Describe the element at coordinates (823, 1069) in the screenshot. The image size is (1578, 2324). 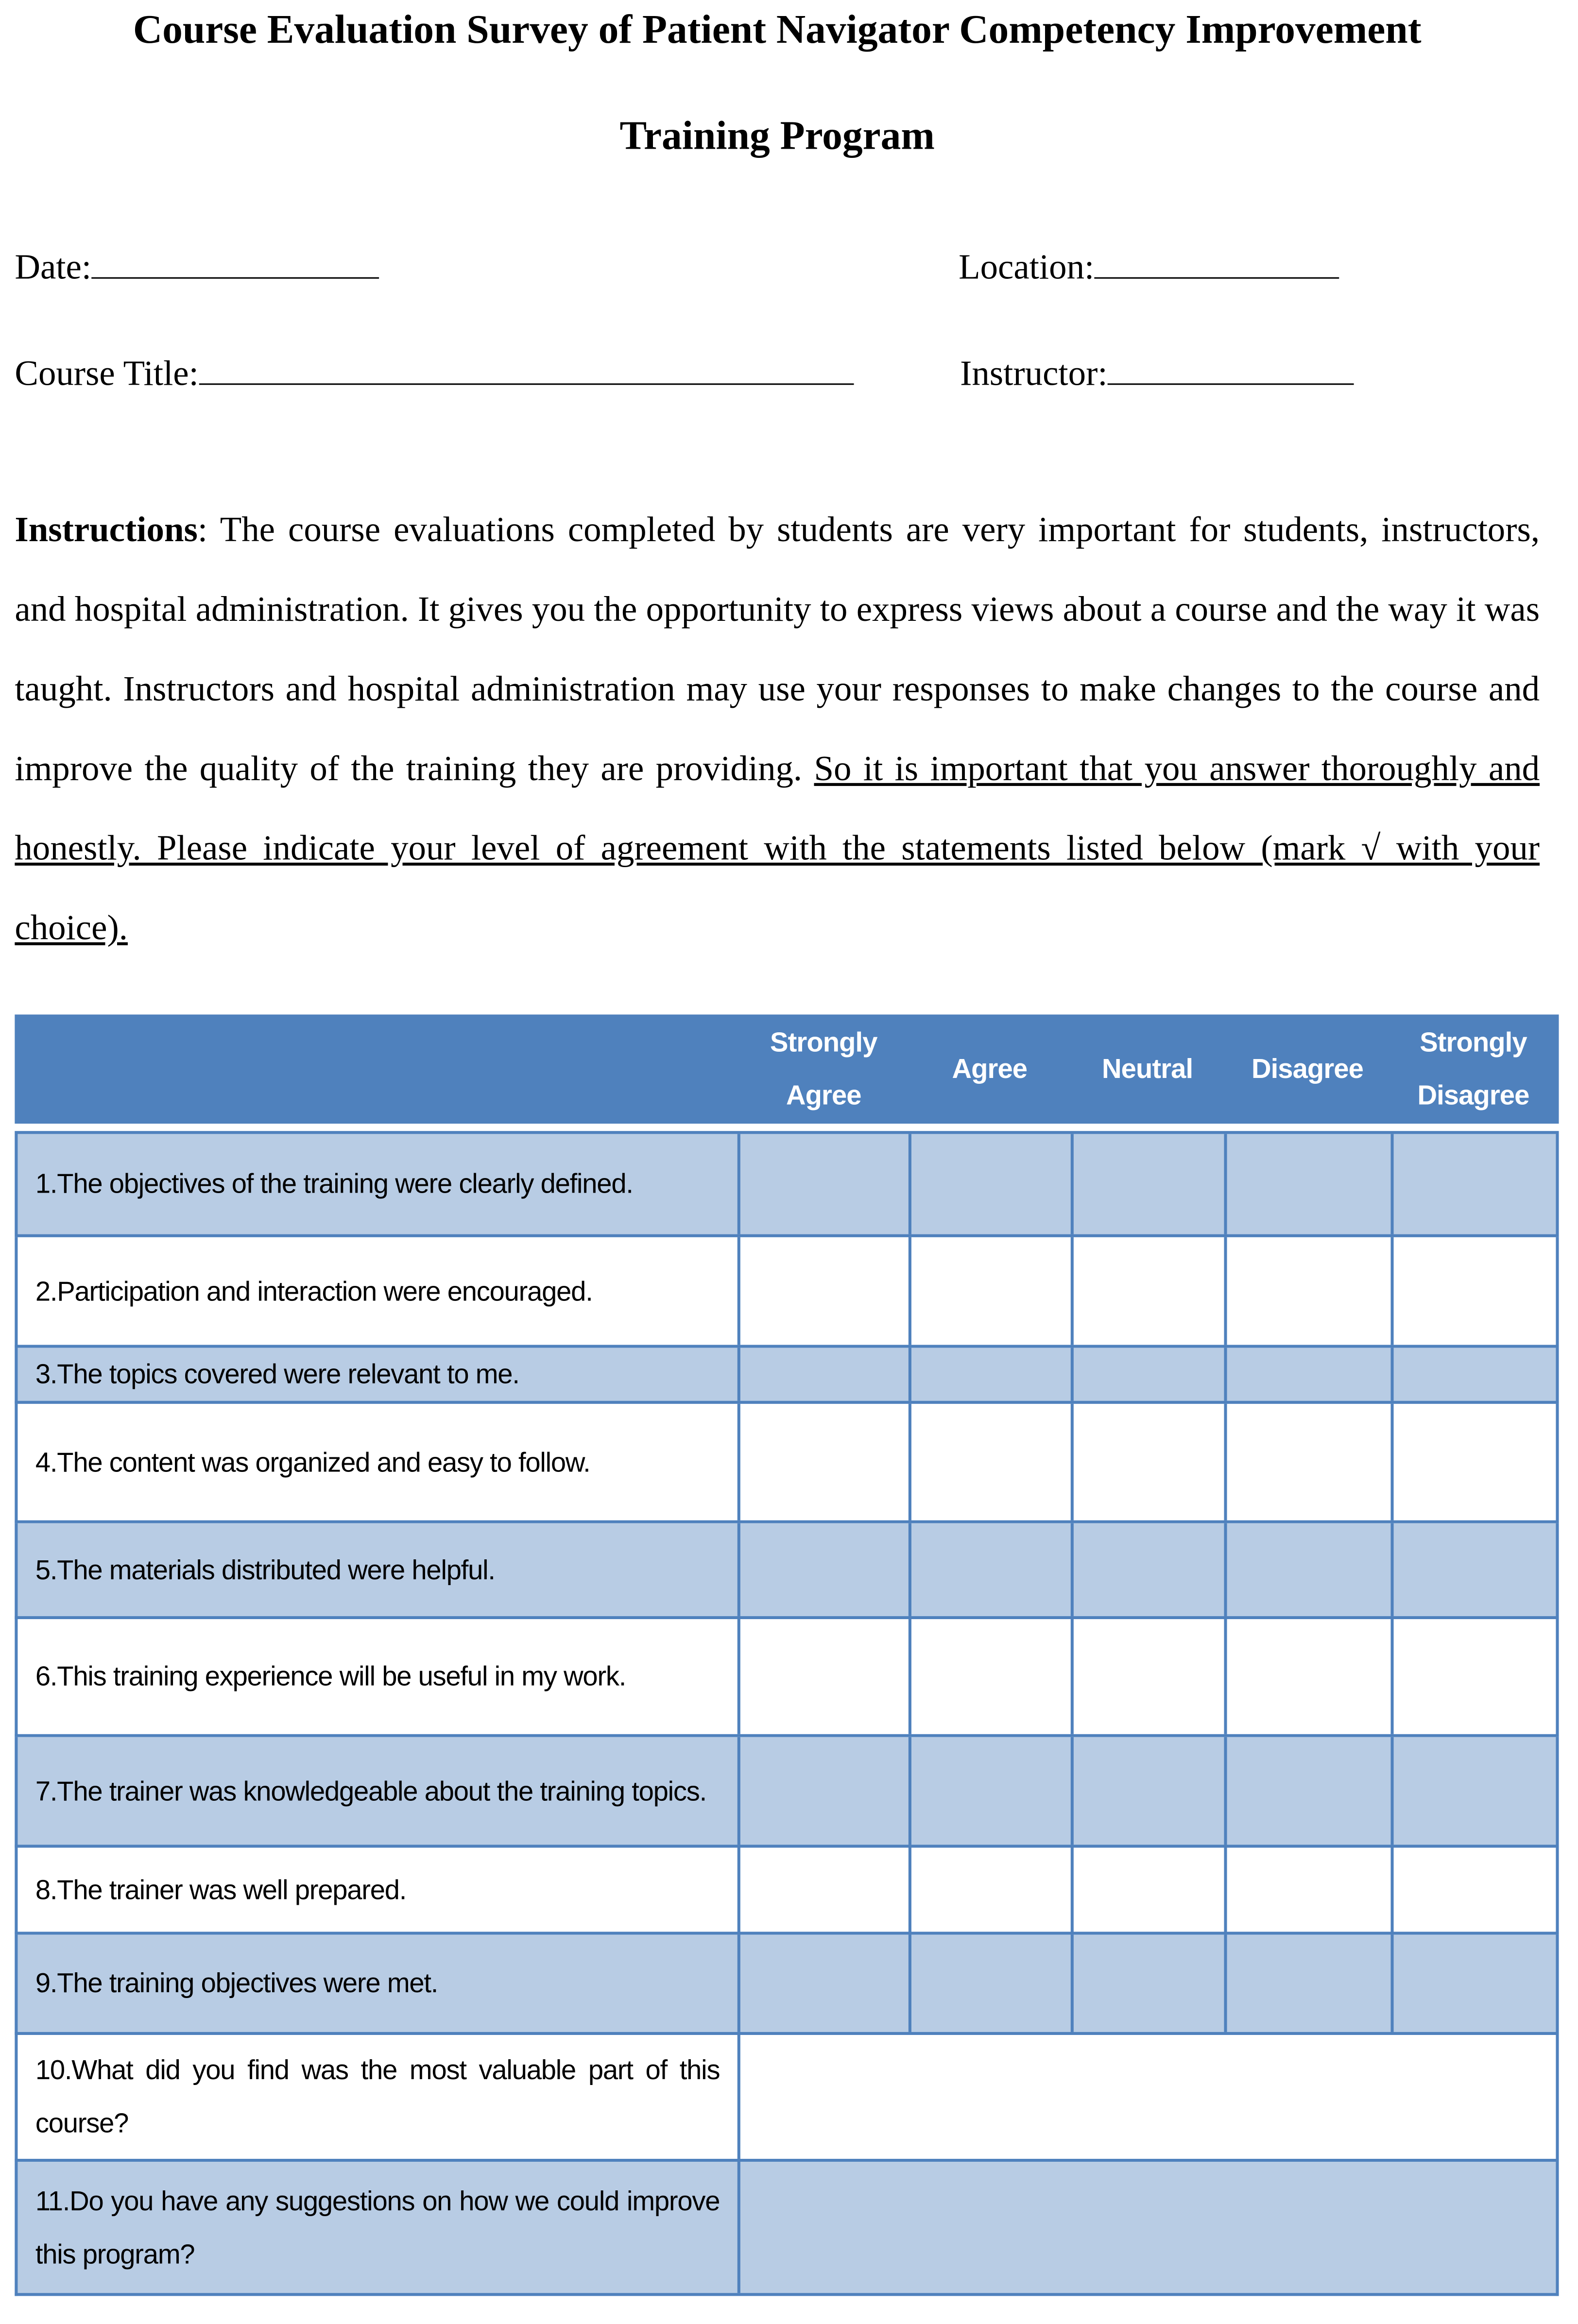
I see `col-strongly-agree: Strongly Agree` at that location.